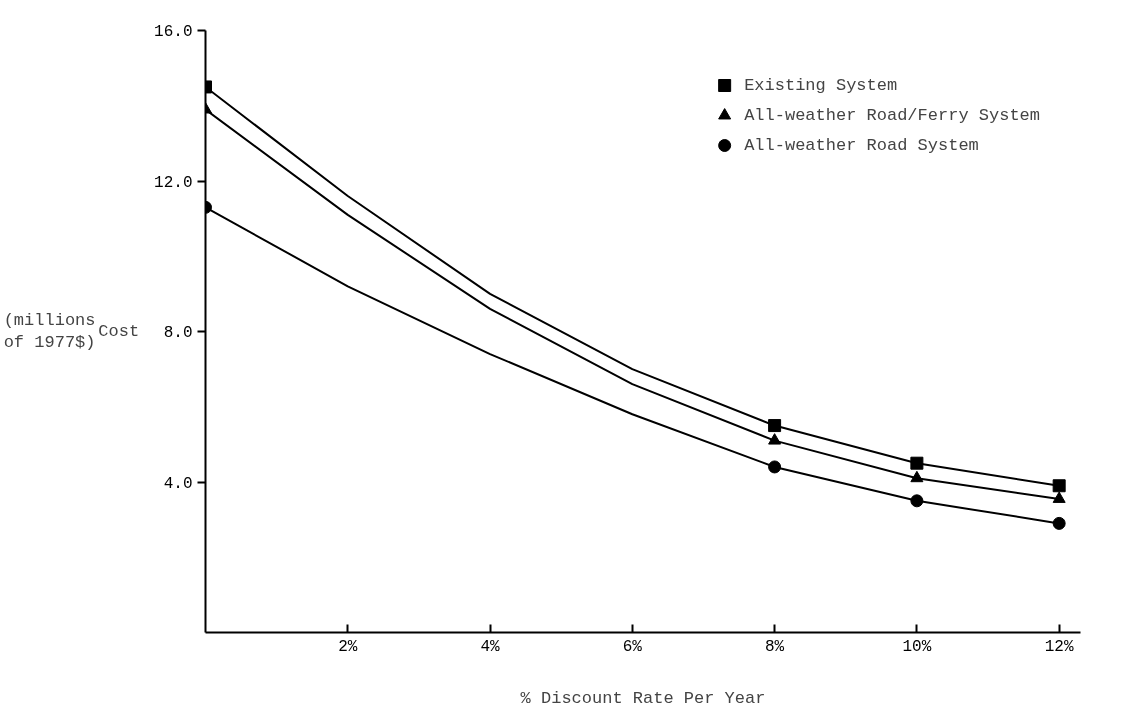  What do you see at coordinates (917, 646) in the screenshot?
I see `x-tick-label: 10%` at bounding box center [917, 646].